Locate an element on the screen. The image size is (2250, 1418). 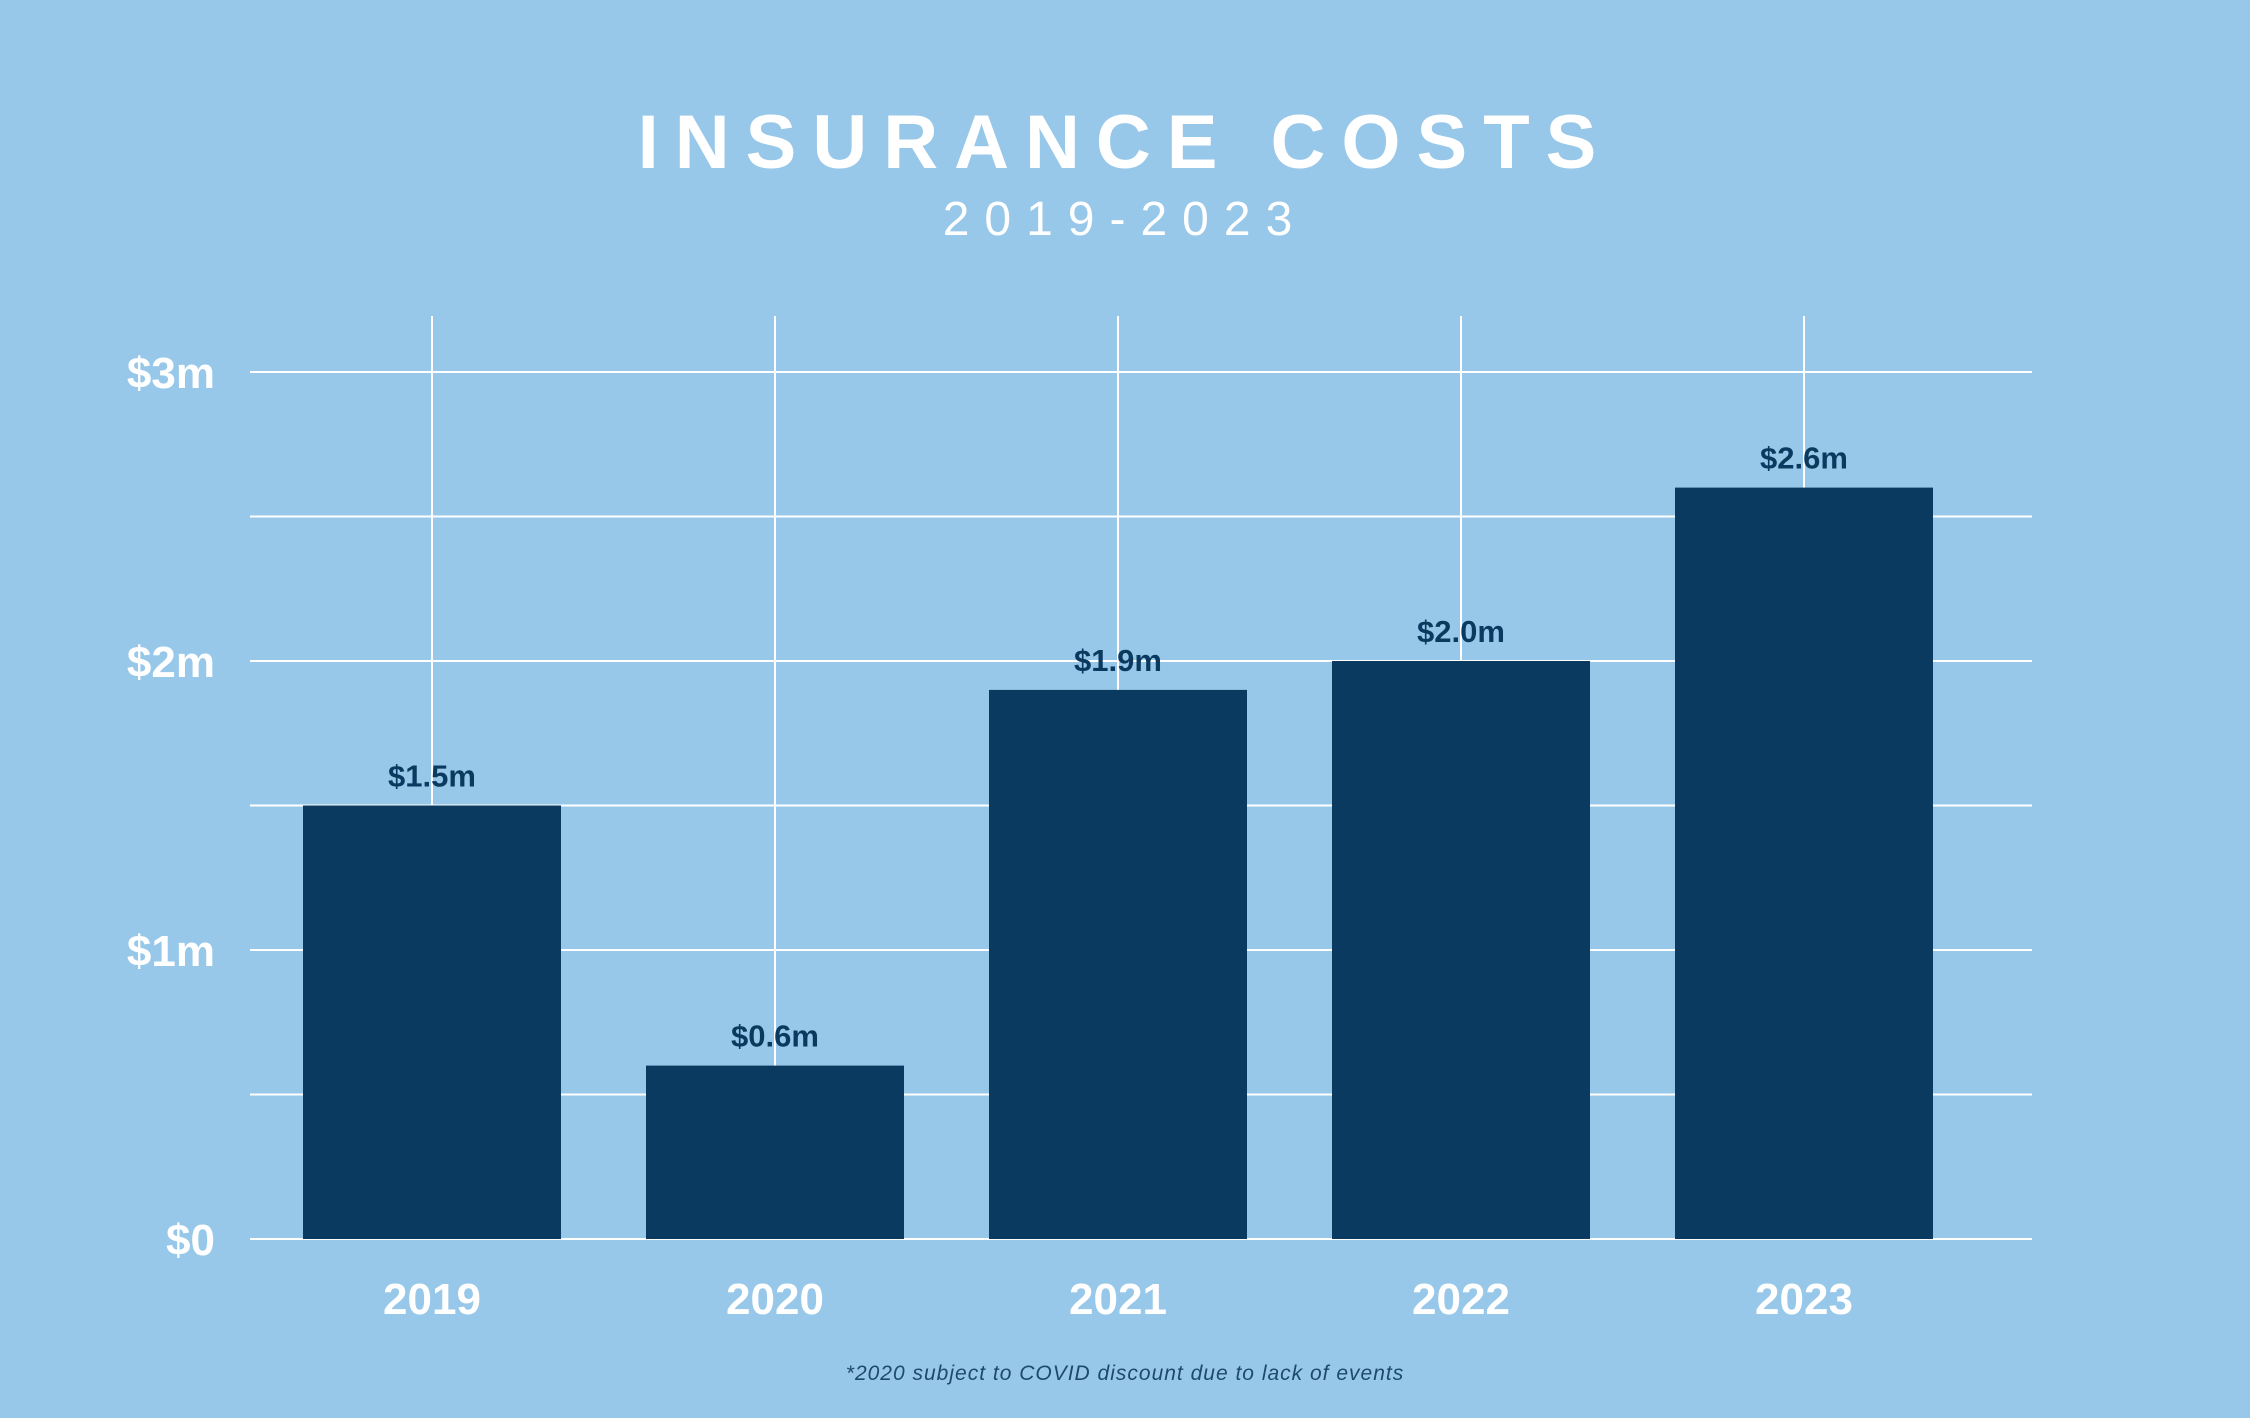
x-tick-label: 2019 is located at coordinates (432, 1299).